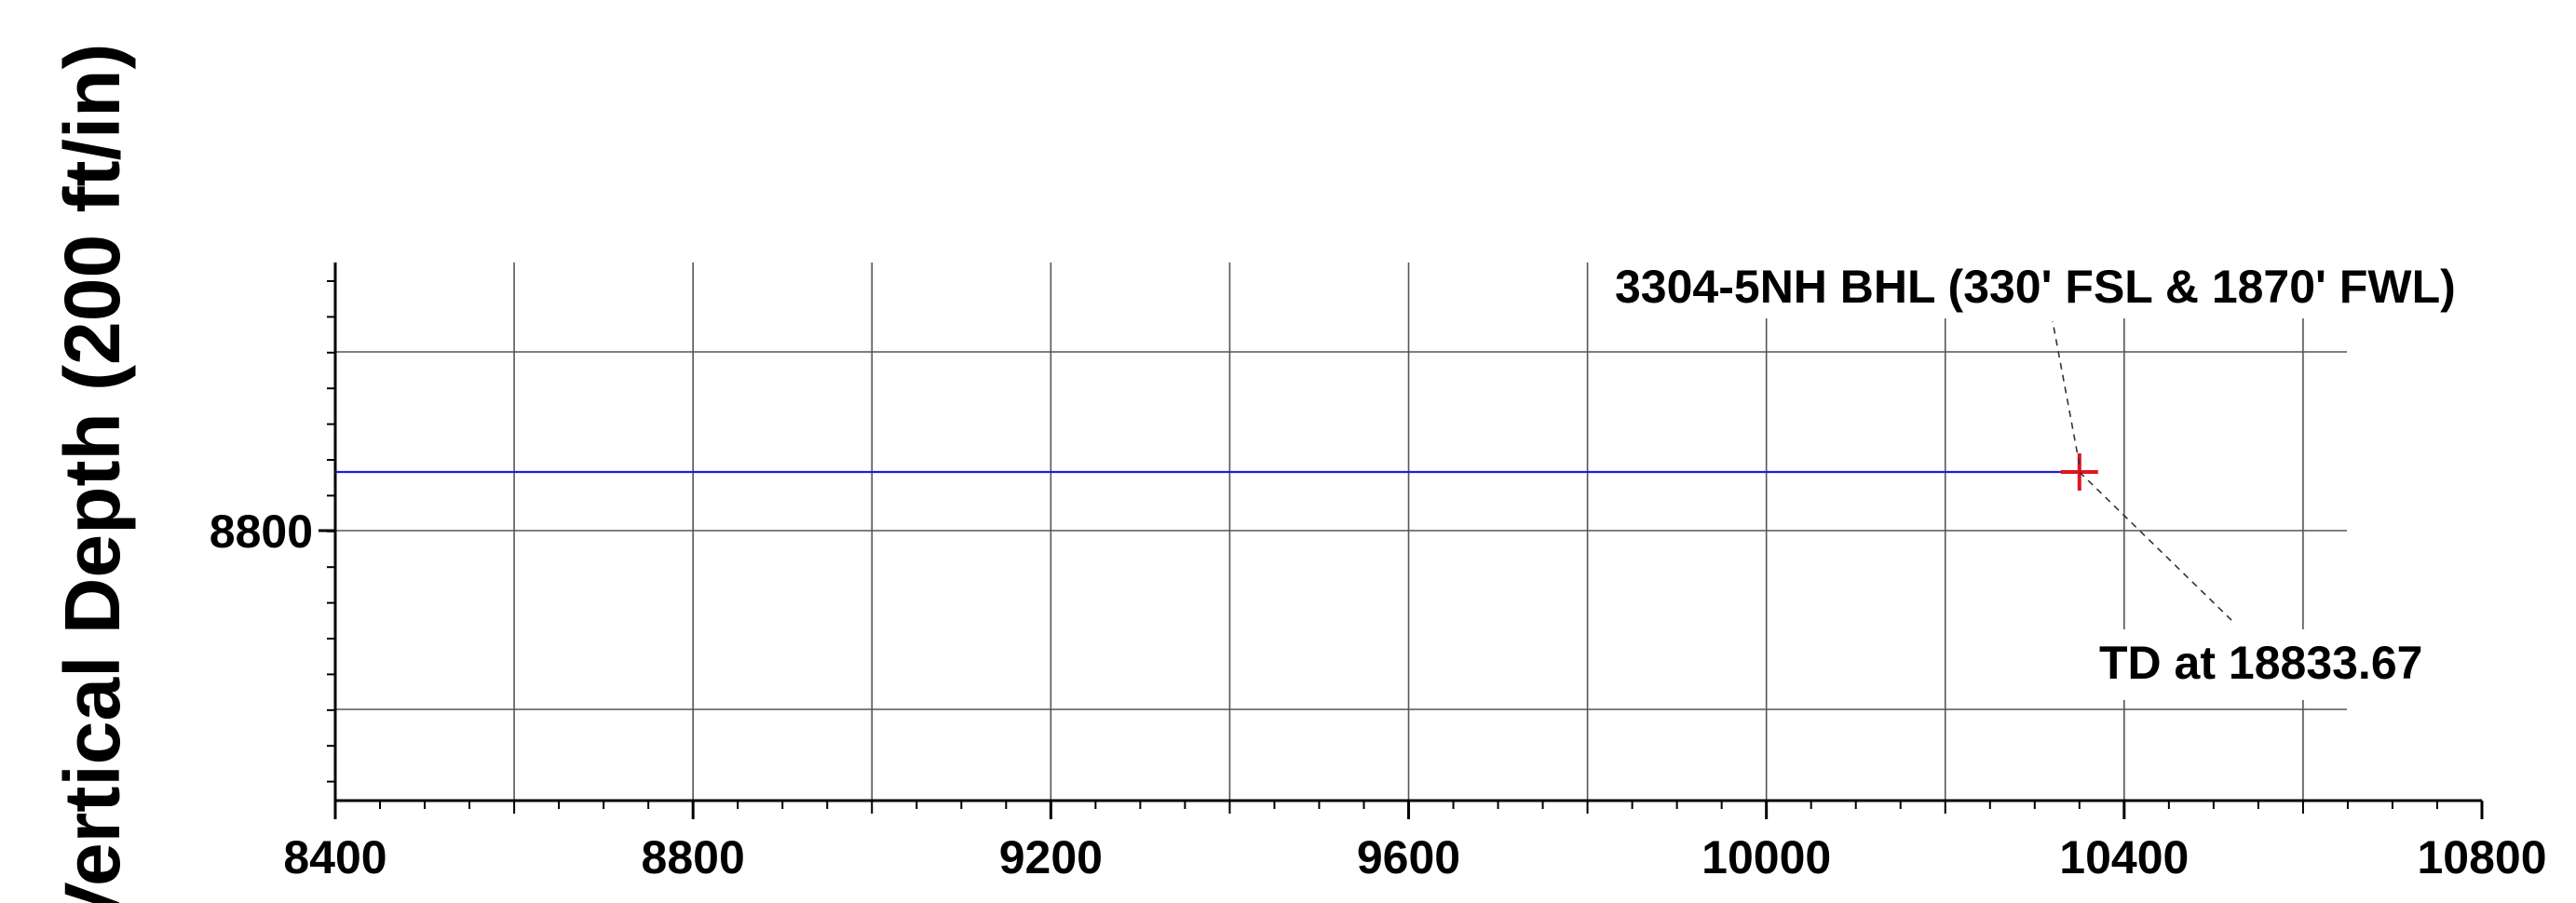 This screenshot has width=2576, height=903. I want to click on x-tick-label: 10800, so click(2481, 857).